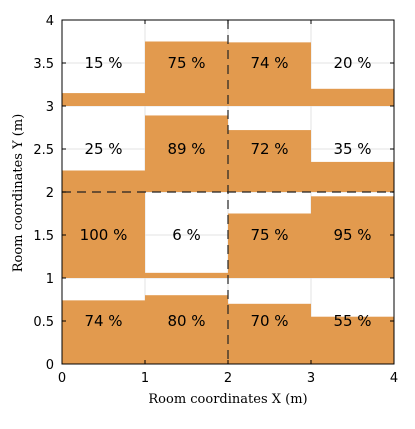 Image resolution: width=415 pixels, height=429 pixels. Describe the element at coordinates (43, 64) in the screenshot. I see `y-tick-label: 3.5` at that location.